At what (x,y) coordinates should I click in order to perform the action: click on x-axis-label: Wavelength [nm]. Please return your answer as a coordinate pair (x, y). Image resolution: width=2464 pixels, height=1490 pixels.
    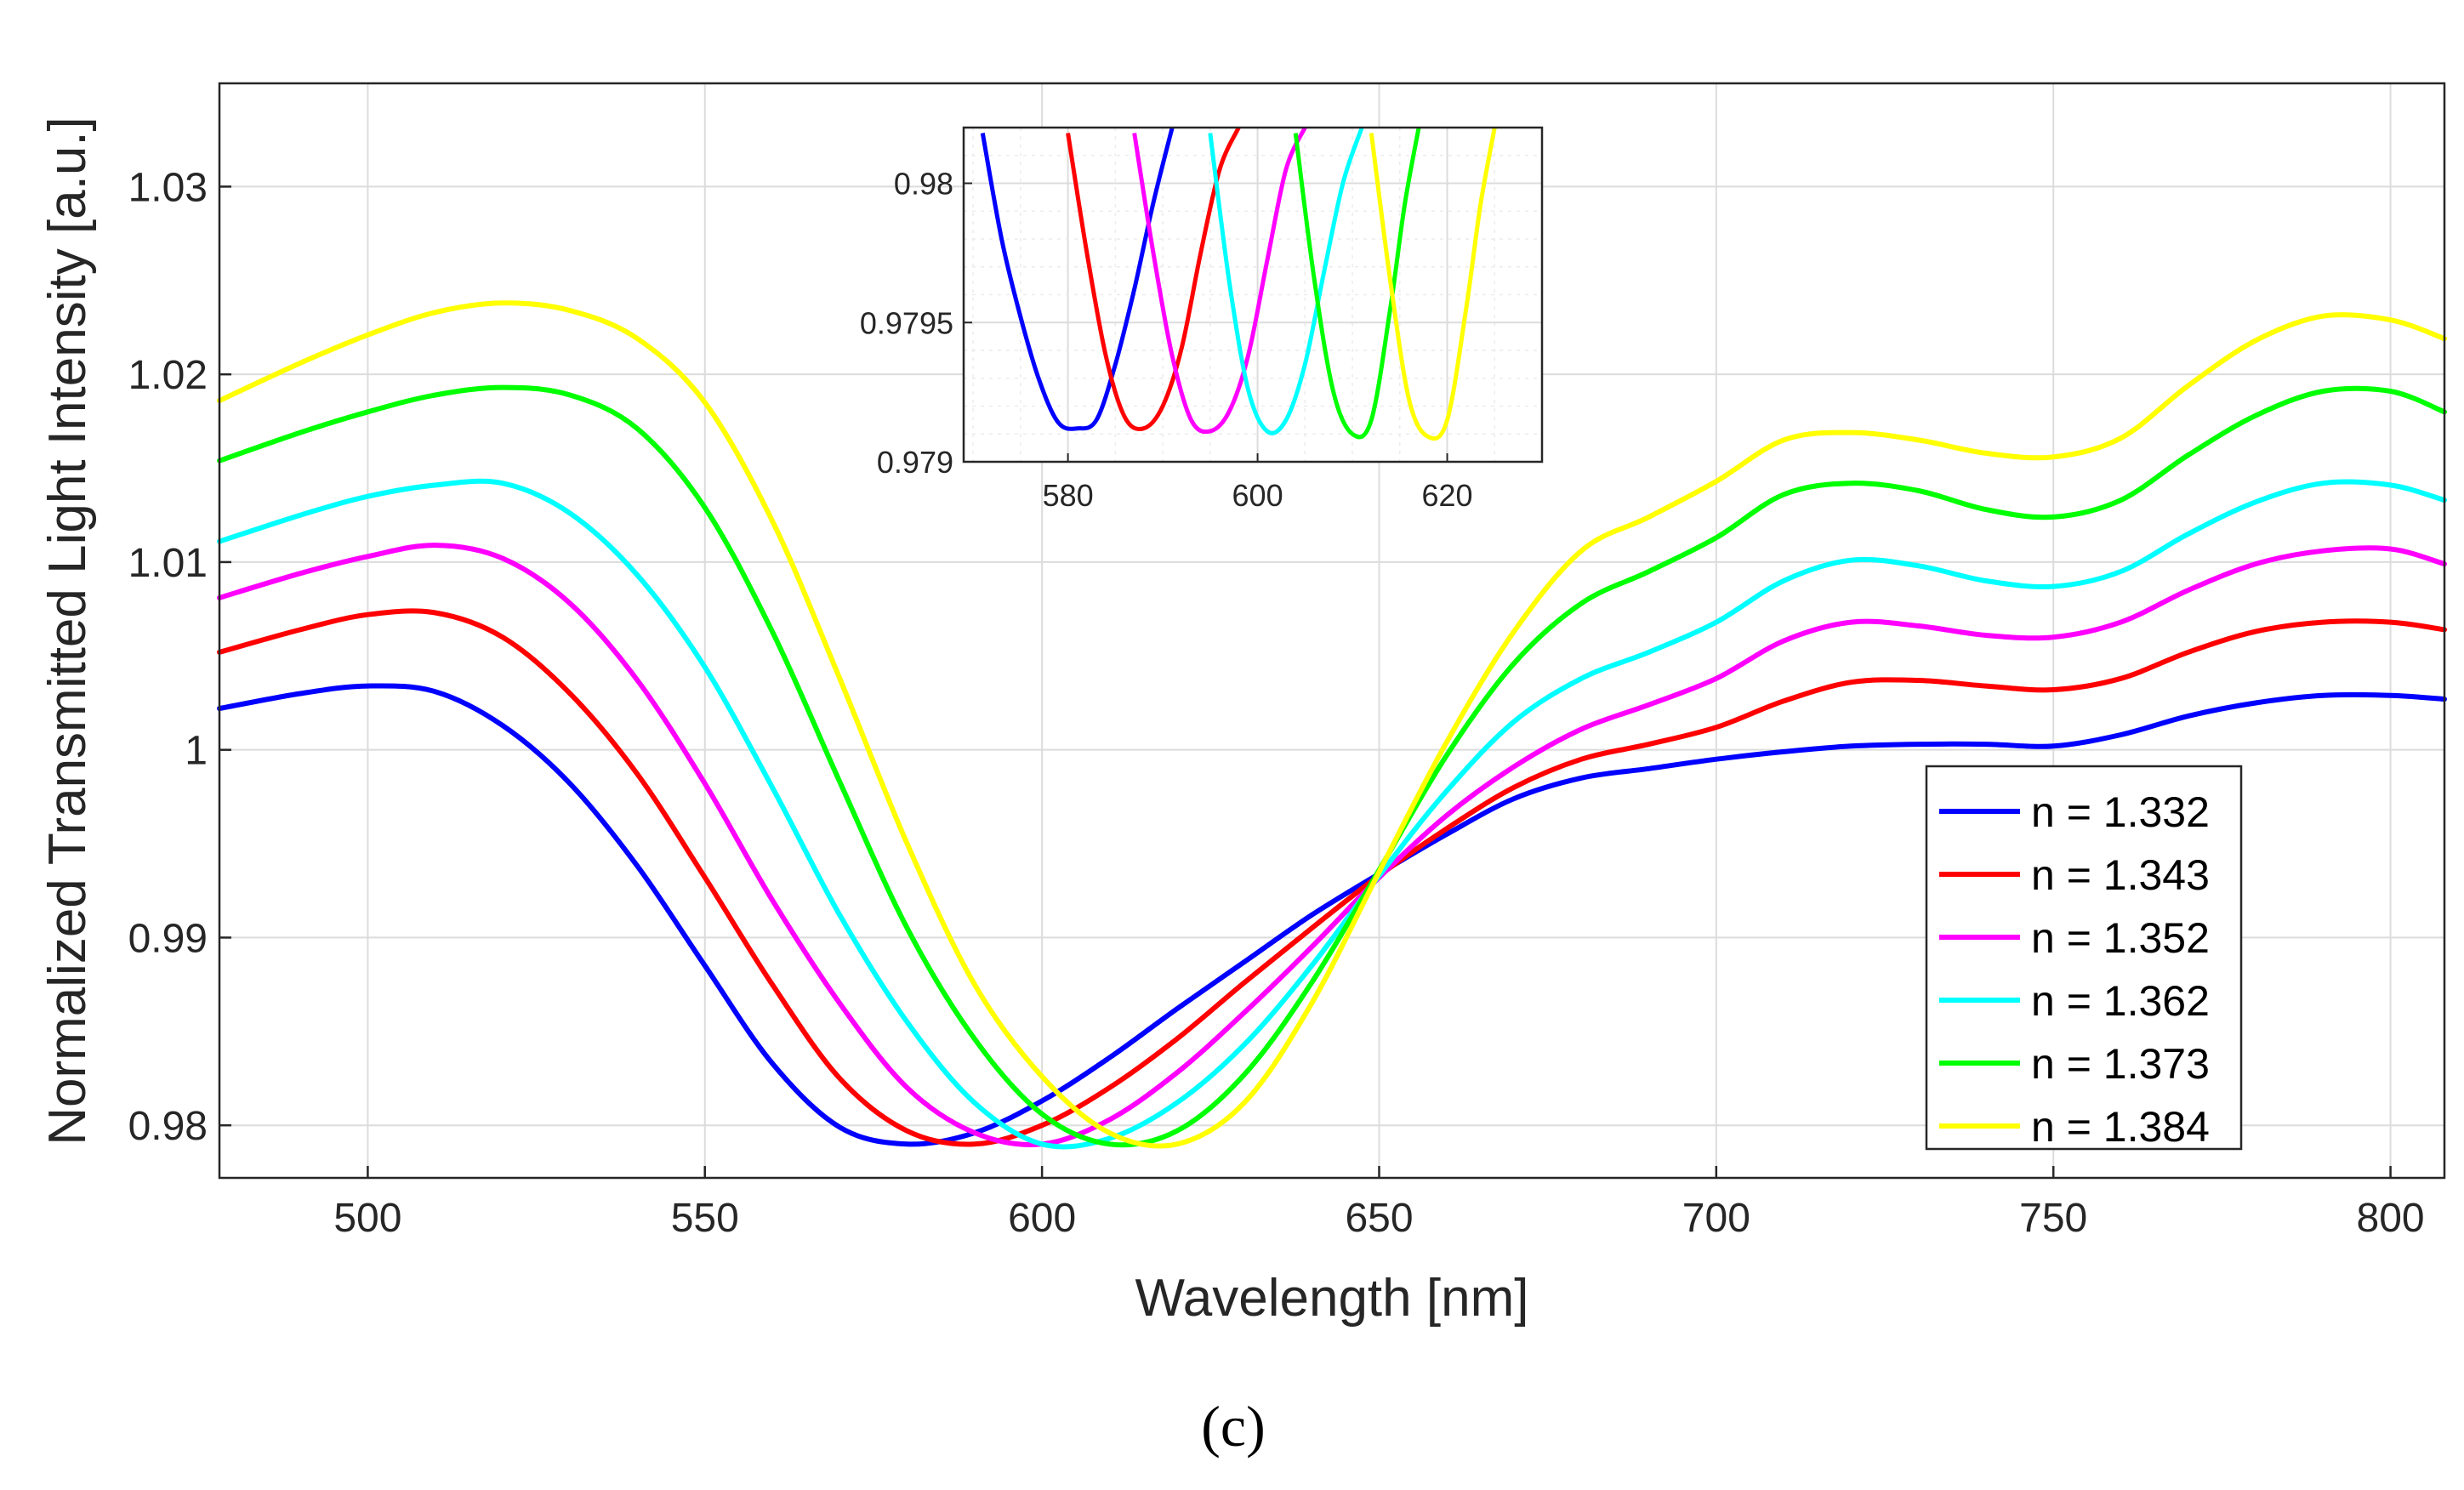
    Looking at the image, I should click on (1332, 1298).